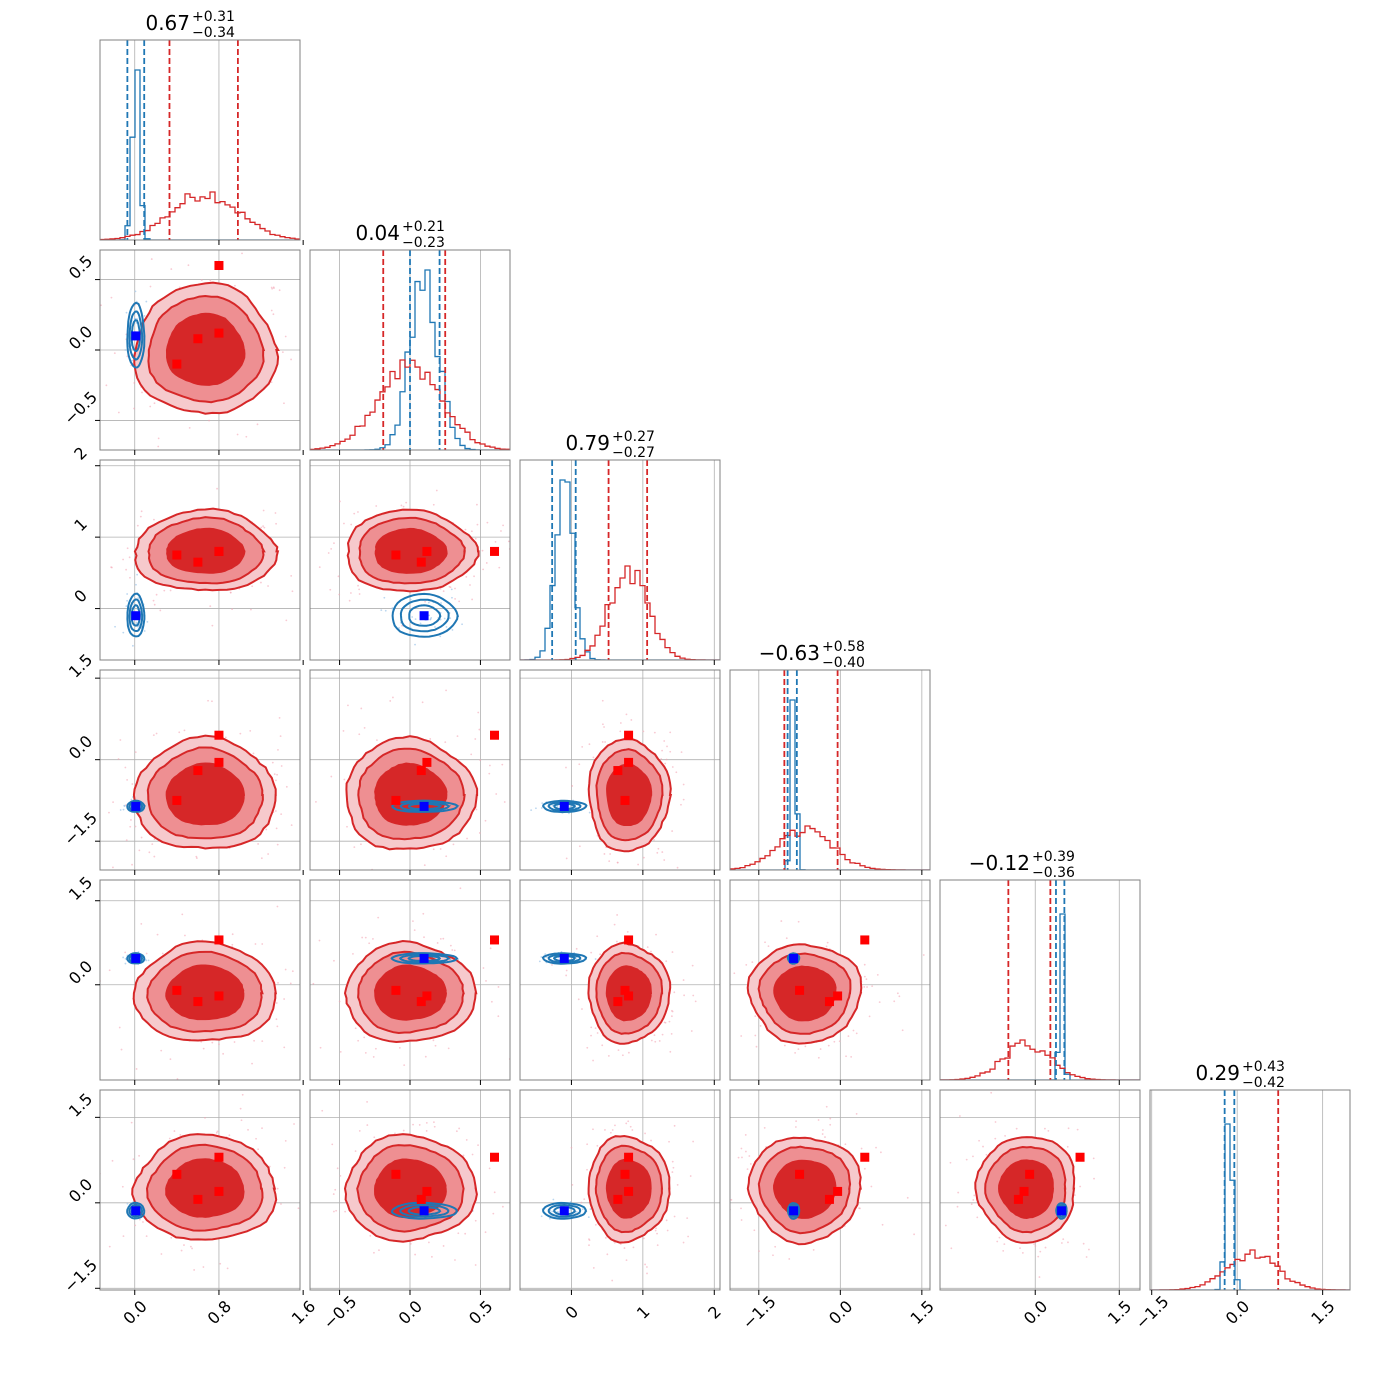  What do you see at coordinates (1322, 1312) in the screenshot?
I see `x-tick-label: 1.5` at bounding box center [1322, 1312].